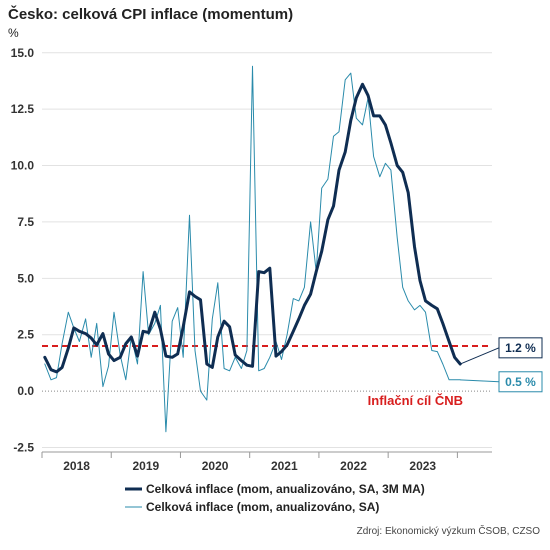 This screenshot has width=550, height=550. What do you see at coordinates (23, 250) in the screenshot?
I see `y-tick-labels: -2.5 0.0 2.5 5.0 7.5 10.0 12.5 15.0` at bounding box center [23, 250].